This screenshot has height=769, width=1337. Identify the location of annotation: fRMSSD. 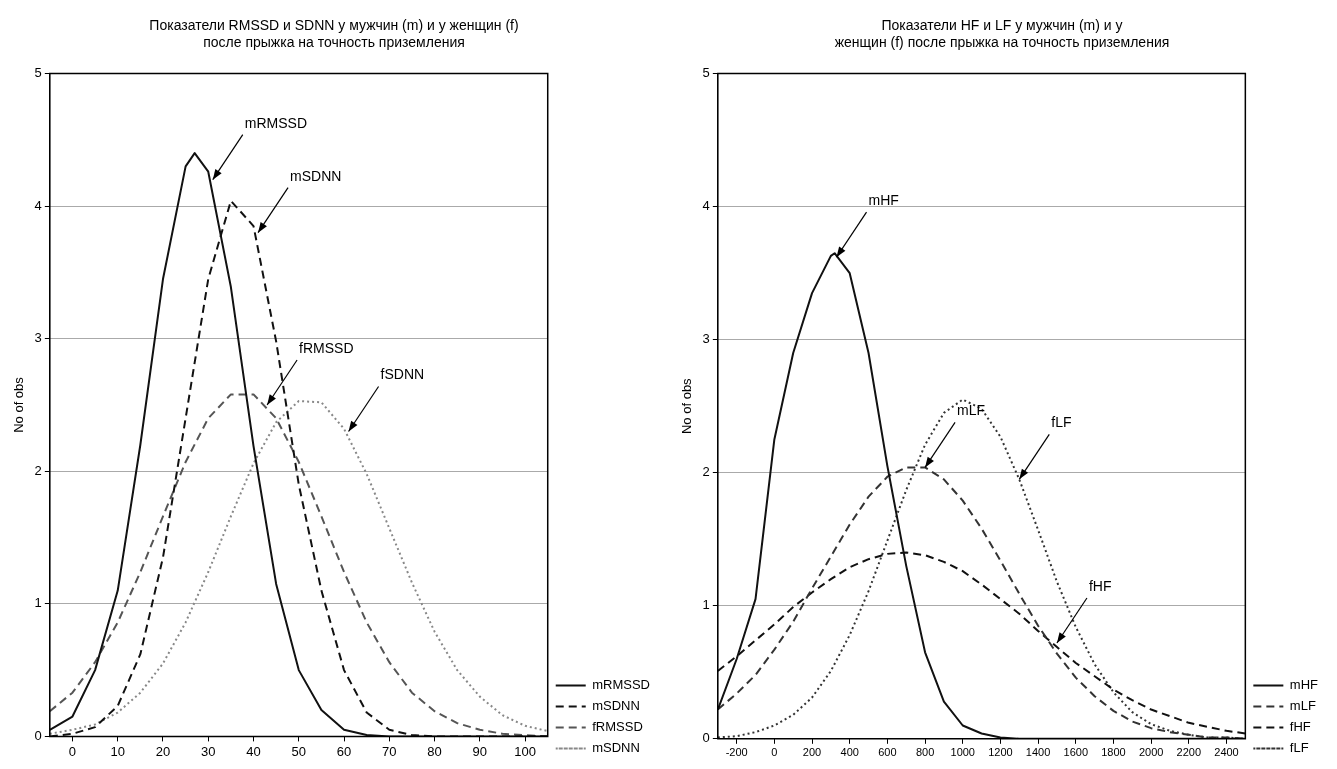
(326, 347).